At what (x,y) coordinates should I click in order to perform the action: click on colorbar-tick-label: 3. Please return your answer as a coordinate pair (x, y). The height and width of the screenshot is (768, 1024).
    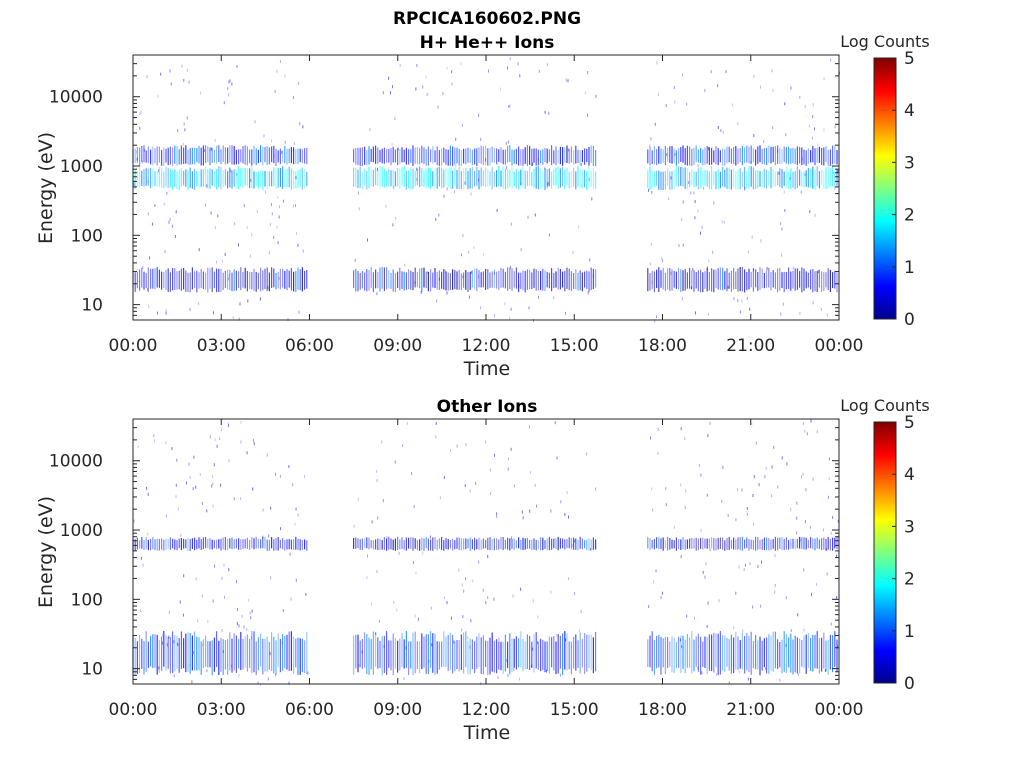
    Looking at the image, I should click on (909, 163).